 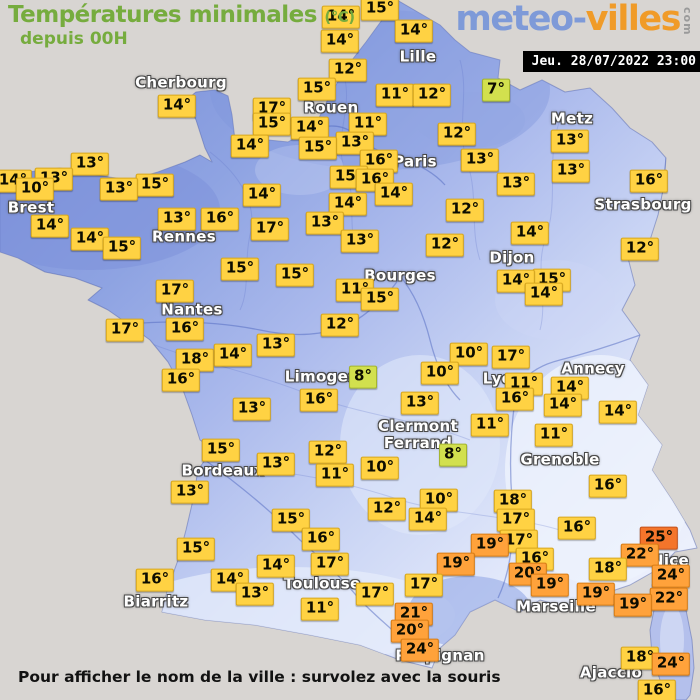 What do you see at coordinates (574, 19) in the screenshot?
I see `meteo-villes-logo: meteo-villes com` at bounding box center [574, 19].